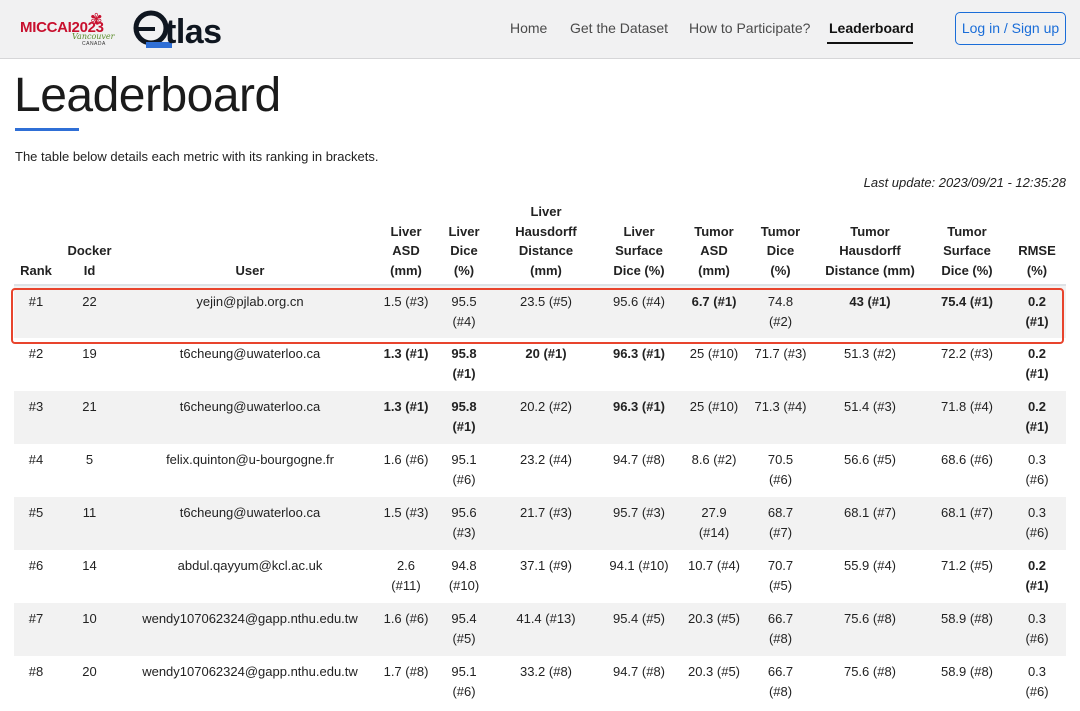  I want to click on cell-text: 33.2 (#8), so click(546, 671).